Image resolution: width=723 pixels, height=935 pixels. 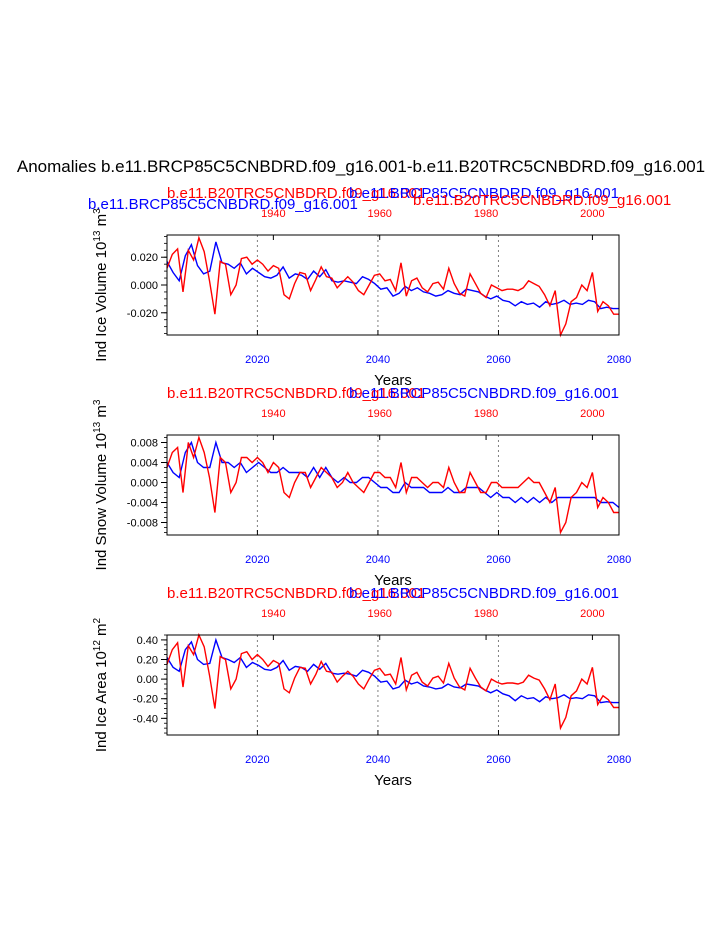 What do you see at coordinates (101, 285) in the screenshot?
I see `y-axis-label: Ind Ice Volume 1013 m3` at bounding box center [101, 285].